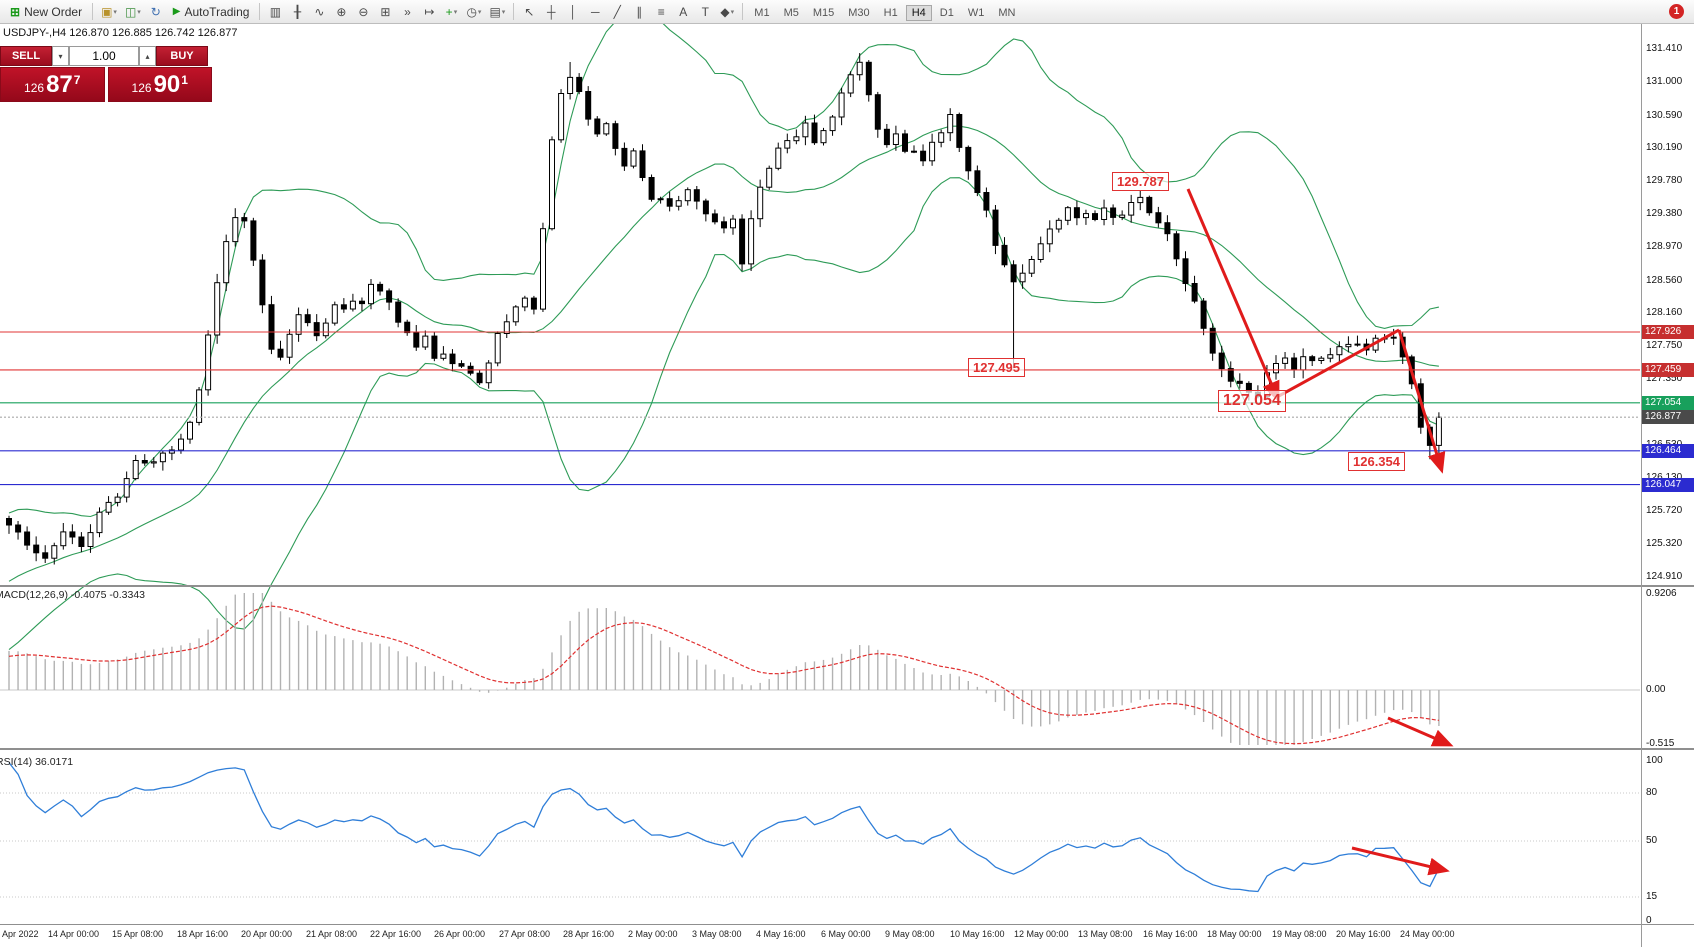 The image size is (1694, 947). Describe the element at coordinates (573, 12) in the screenshot. I see `vertical-line-icon: │` at that location.